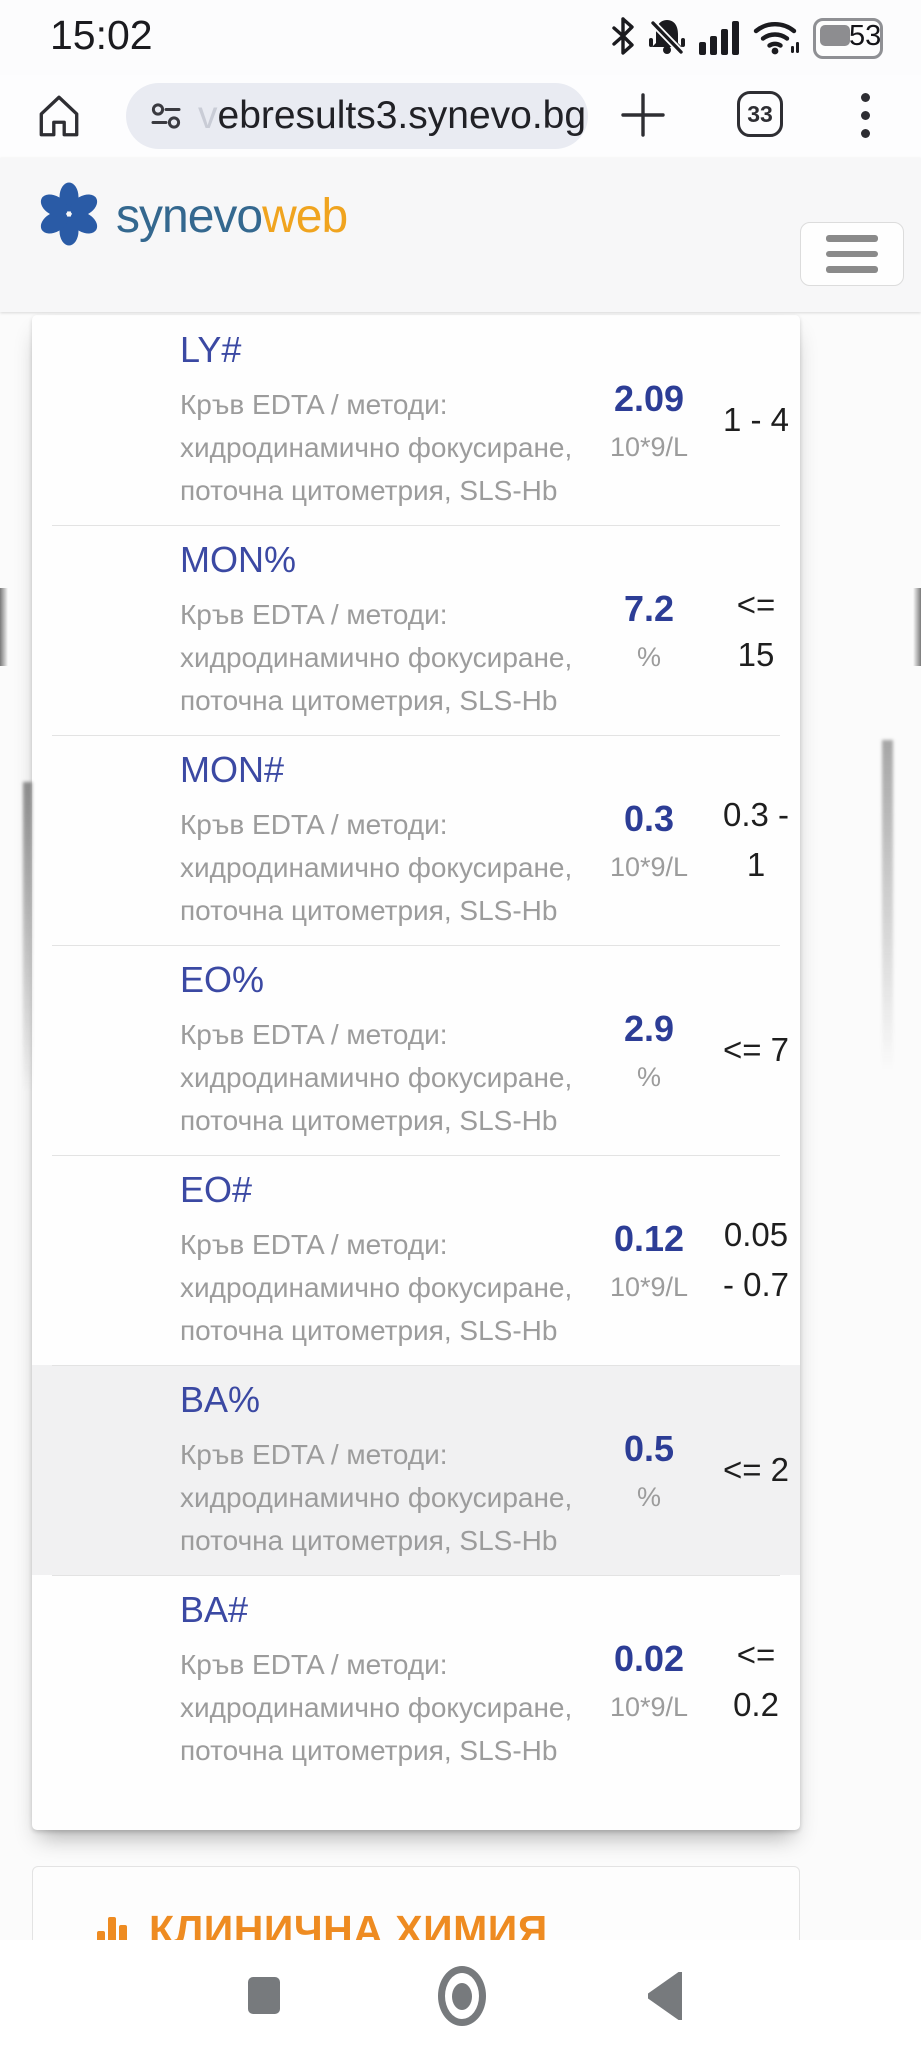  Describe the element at coordinates (665, 1996) in the screenshot. I see `back-icon` at that location.